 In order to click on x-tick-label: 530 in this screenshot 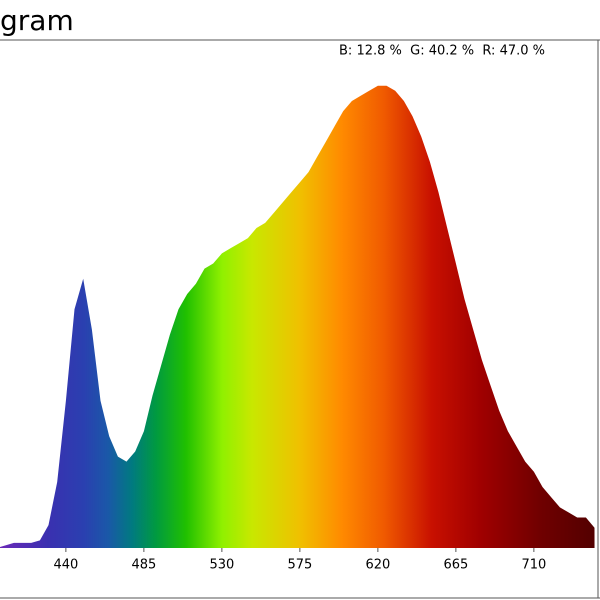, I will do `click(221, 565)`.